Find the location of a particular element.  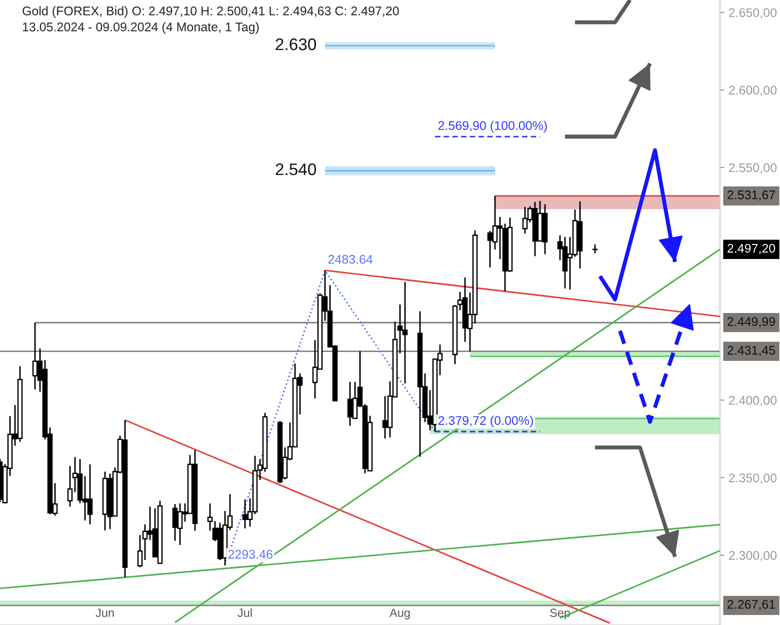

x-tick-label: Sep is located at coordinates (560, 614).